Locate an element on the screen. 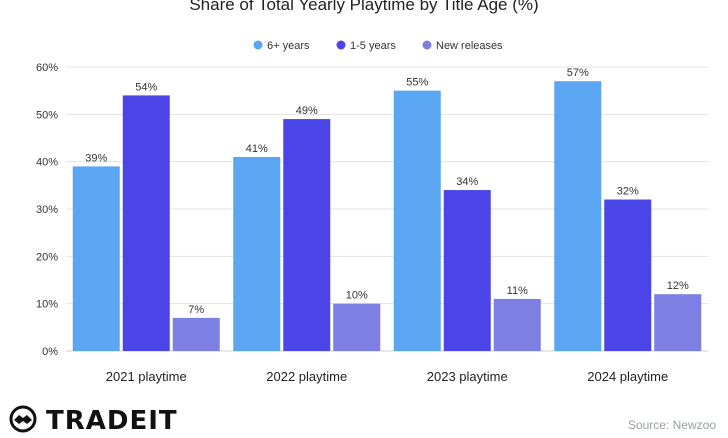 This screenshot has height=438, width=728. y-tick-label: 30% is located at coordinates (47, 210).